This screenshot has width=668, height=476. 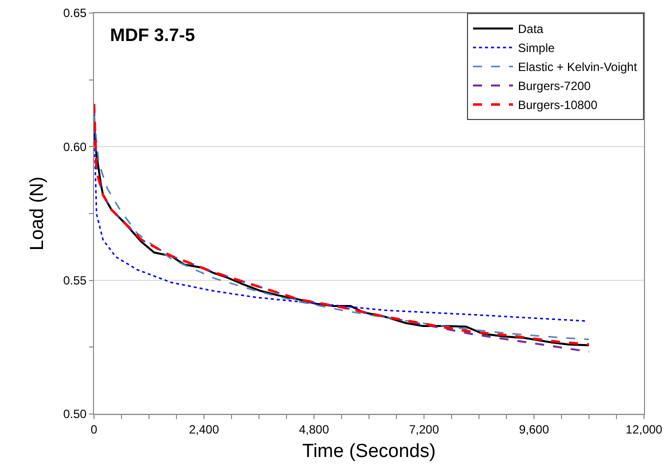 I want to click on y-tick-label: 0.50, so click(x=75, y=414).